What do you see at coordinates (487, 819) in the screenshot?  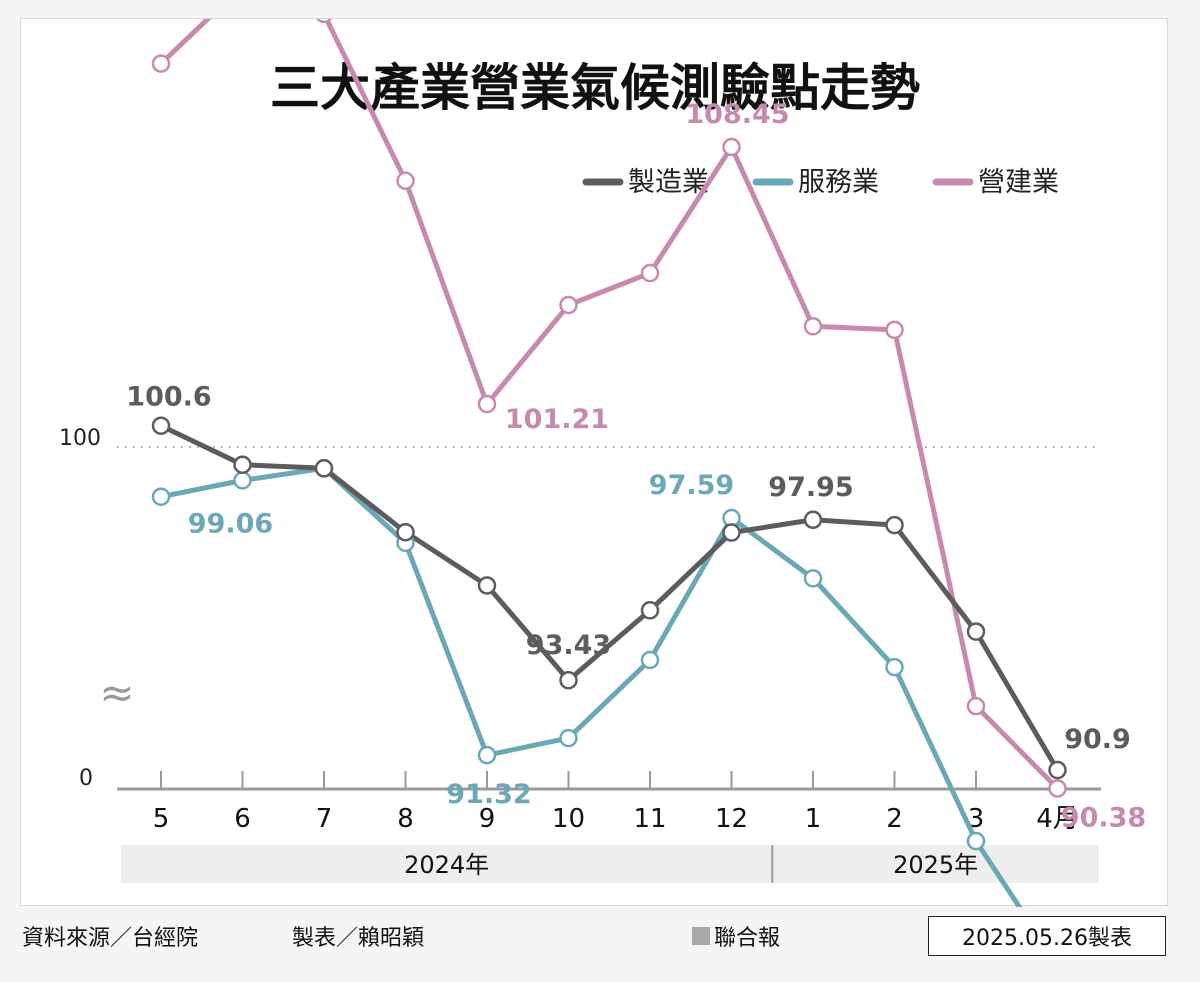 I see `x-tick-label-4: 9` at bounding box center [487, 819].